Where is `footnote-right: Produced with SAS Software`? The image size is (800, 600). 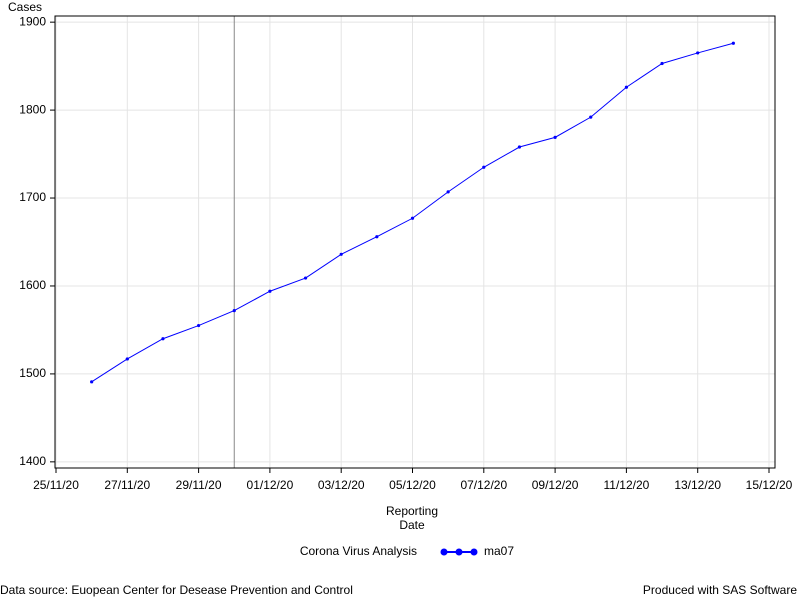
footnote-right: Produced with SAS Software is located at coordinates (720, 590).